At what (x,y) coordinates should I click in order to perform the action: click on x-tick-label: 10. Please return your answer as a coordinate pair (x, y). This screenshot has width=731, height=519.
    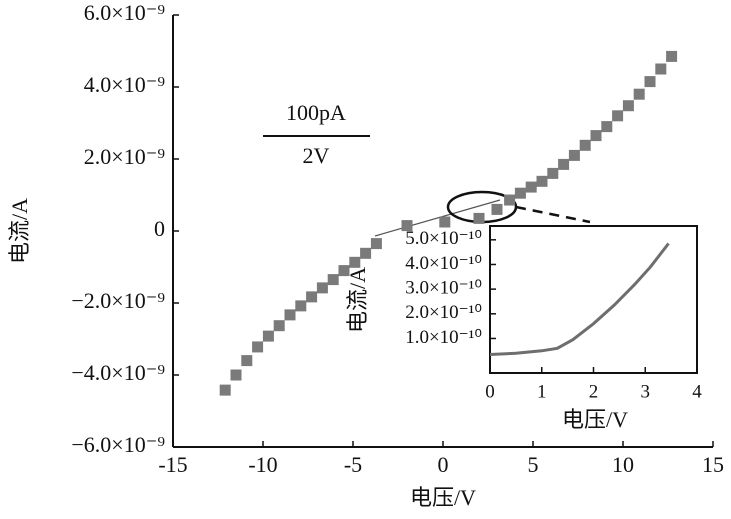
    Looking at the image, I should click on (623, 464).